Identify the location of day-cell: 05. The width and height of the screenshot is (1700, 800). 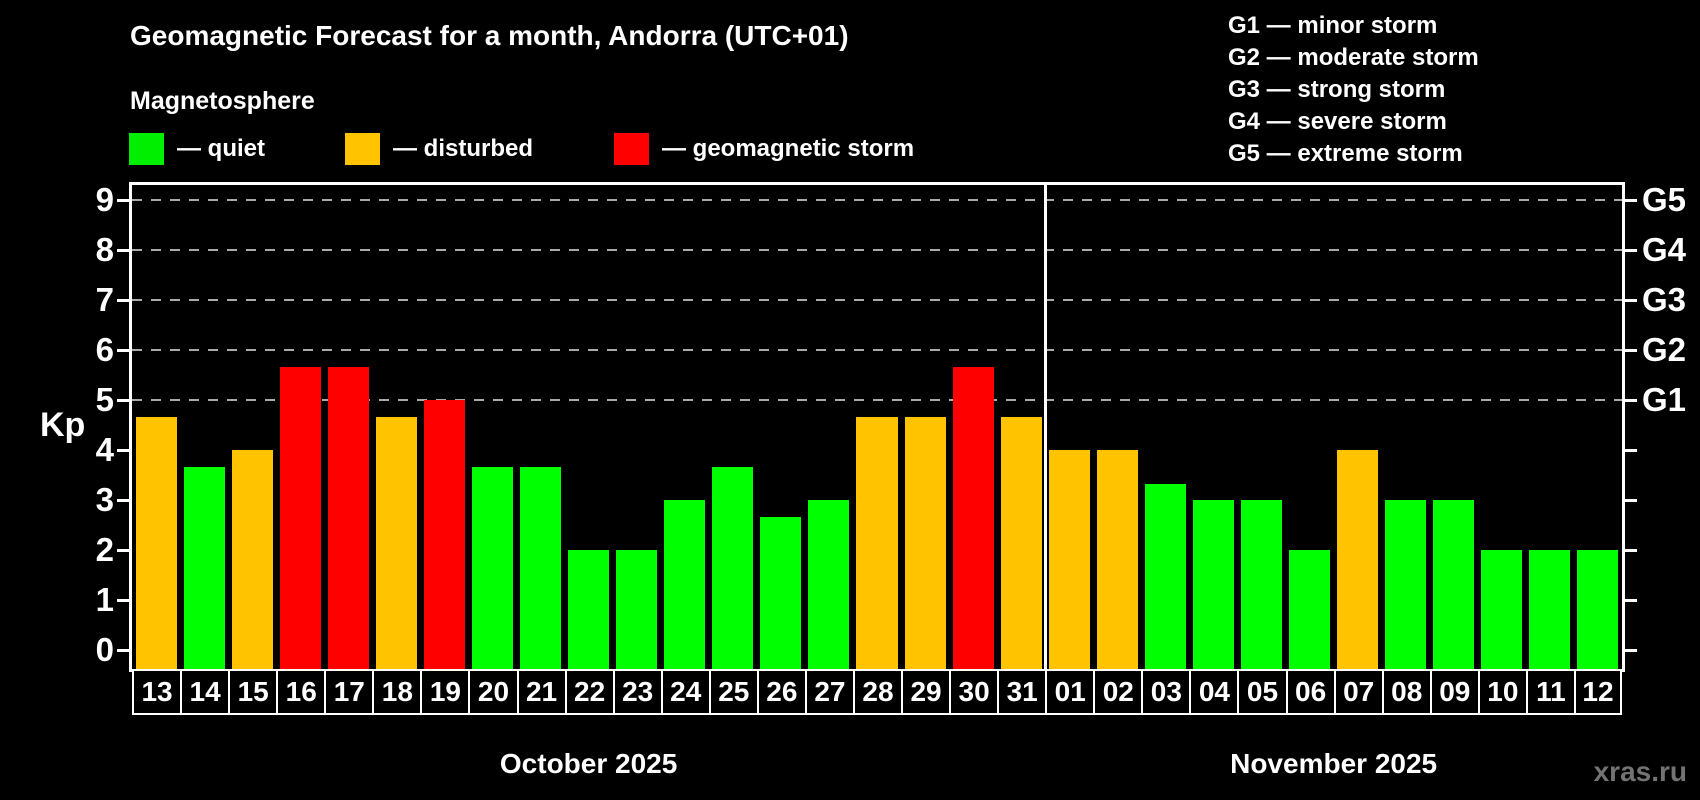
(1262, 692).